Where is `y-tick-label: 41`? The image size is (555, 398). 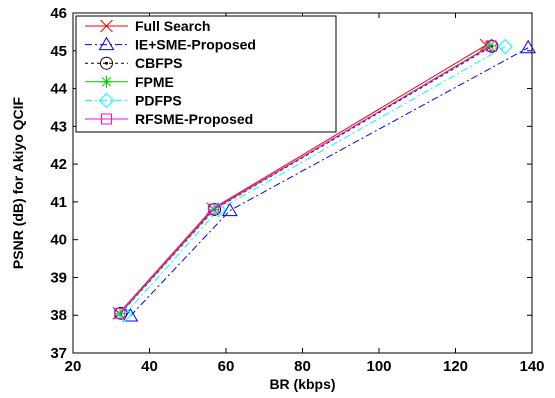
y-tick-label: 41 is located at coordinates (58, 202).